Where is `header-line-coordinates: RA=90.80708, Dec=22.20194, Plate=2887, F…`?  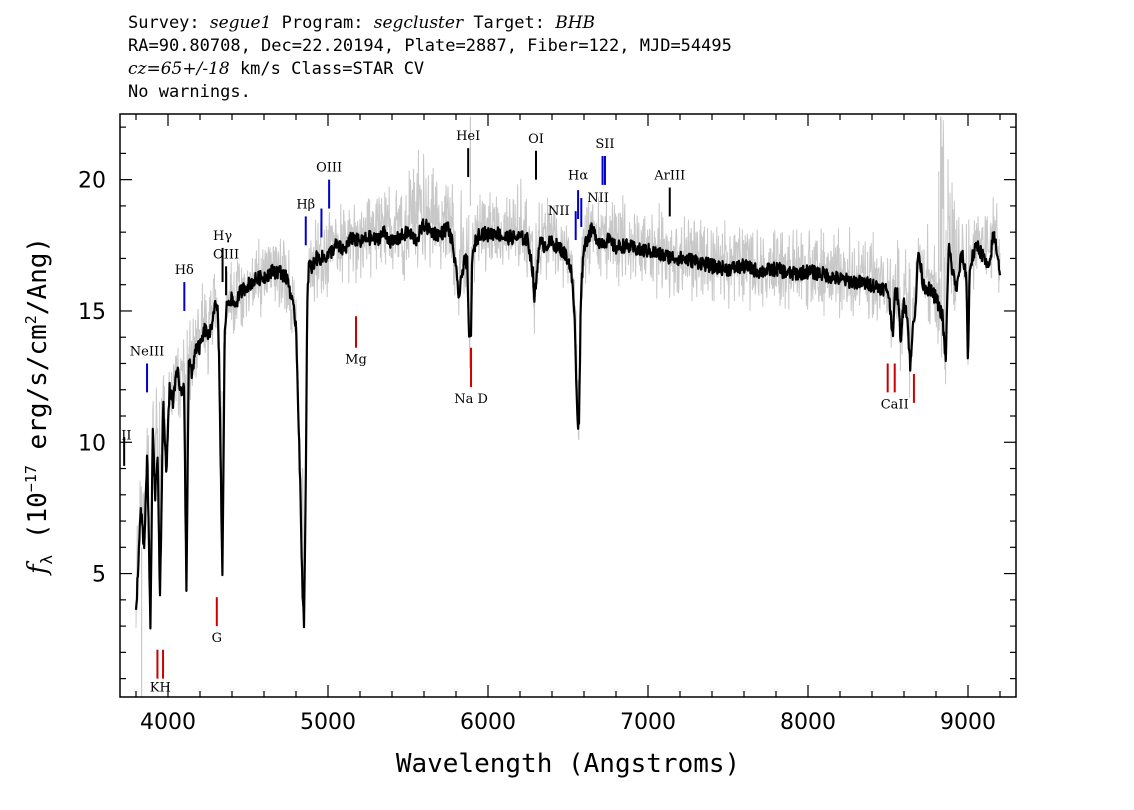 header-line-coordinates: RA=90.80708, Dec=22.20194, Plate=2887, F… is located at coordinates (430, 46).